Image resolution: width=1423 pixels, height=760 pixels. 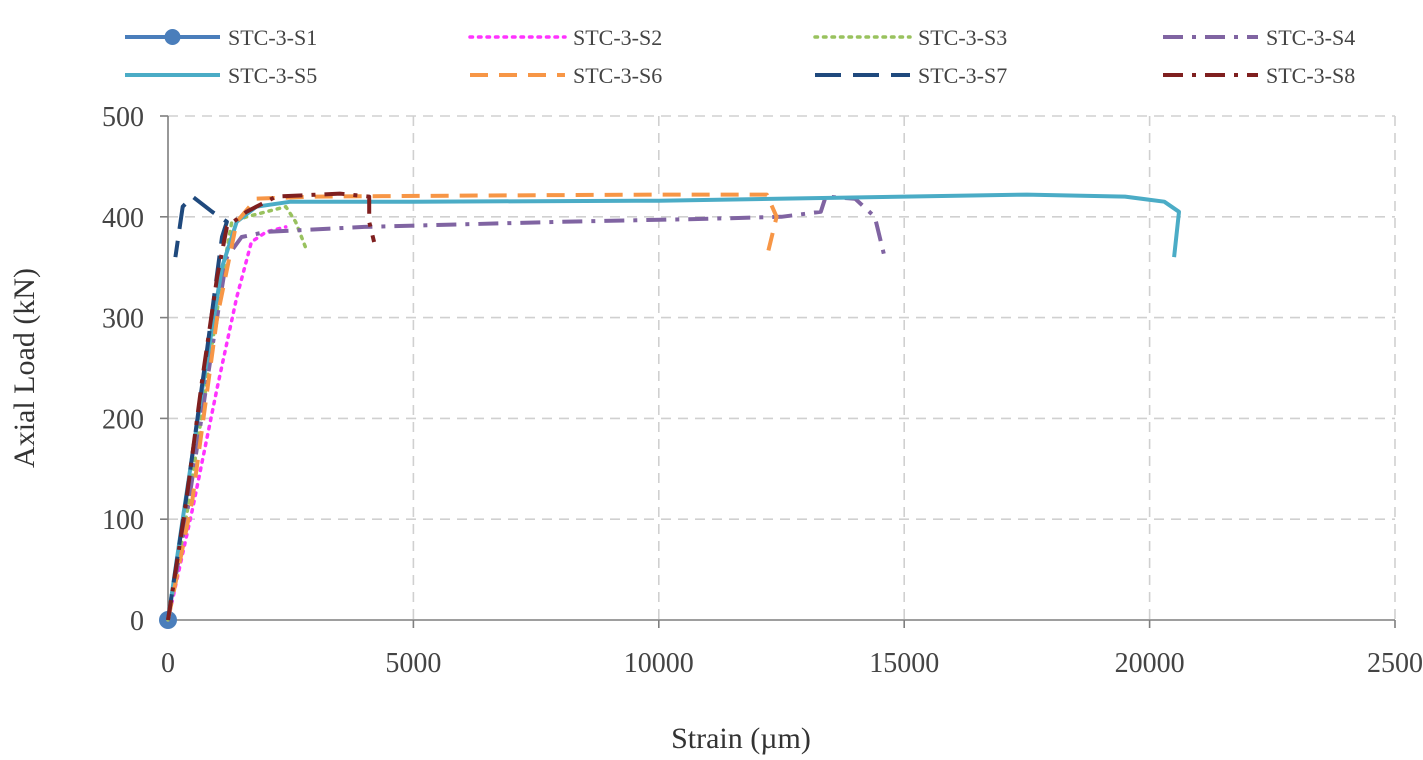 I want to click on legend-label: STC-3-S6, so click(x=617, y=75).